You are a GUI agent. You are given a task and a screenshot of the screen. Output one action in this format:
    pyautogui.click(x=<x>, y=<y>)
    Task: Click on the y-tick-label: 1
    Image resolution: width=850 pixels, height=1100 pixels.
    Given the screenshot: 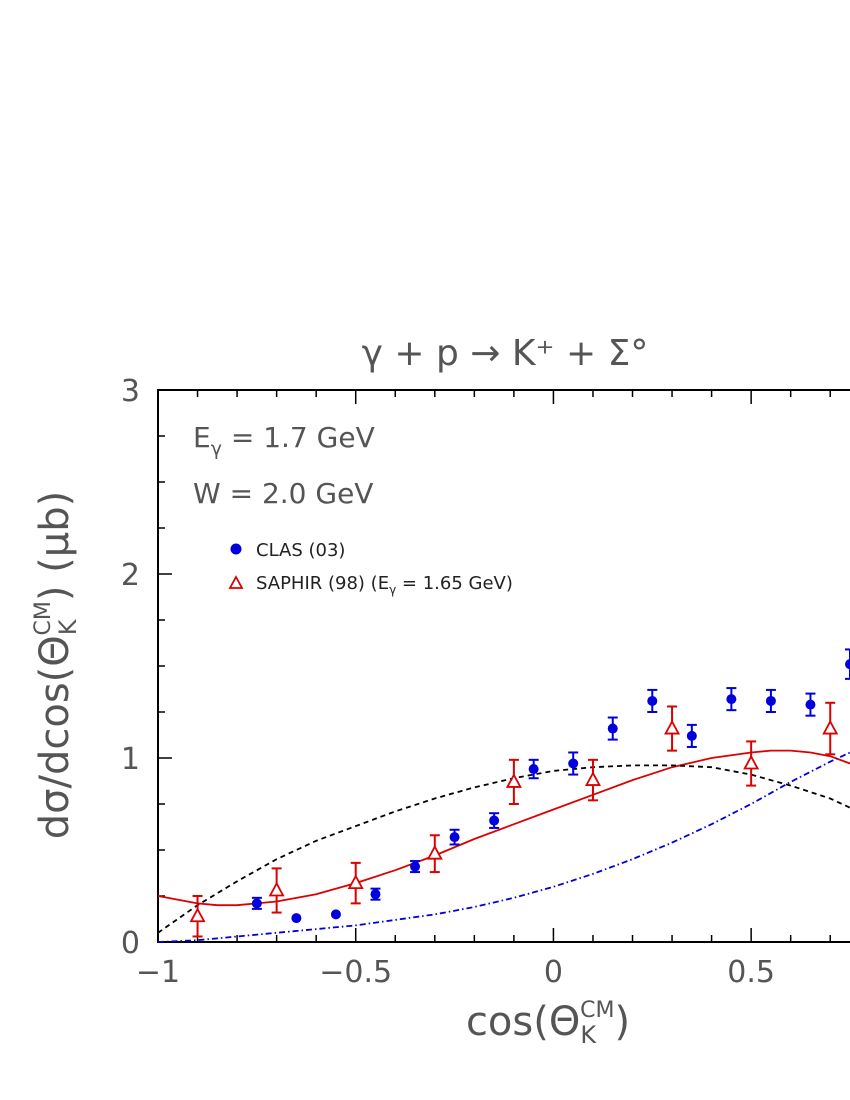 What is the action you would take?
    pyautogui.click(x=130, y=759)
    